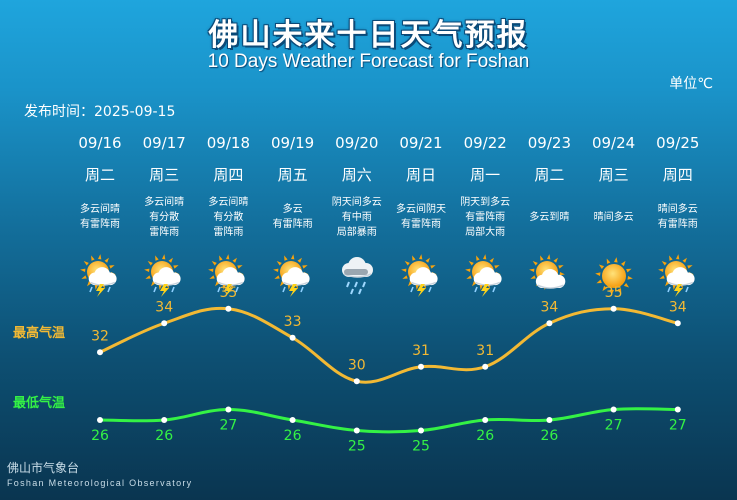 This screenshot has width=737, height=500. I want to click on day-date: 09/19, so click(292, 143).